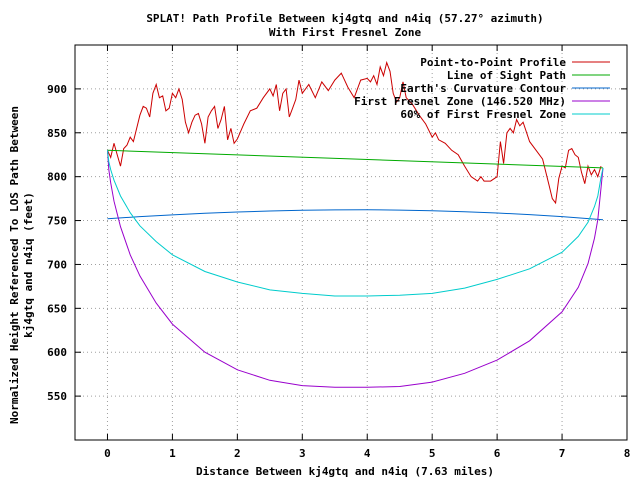 The height and width of the screenshot is (480, 640). I want to click on x-tick-label: 7, so click(562, 453).